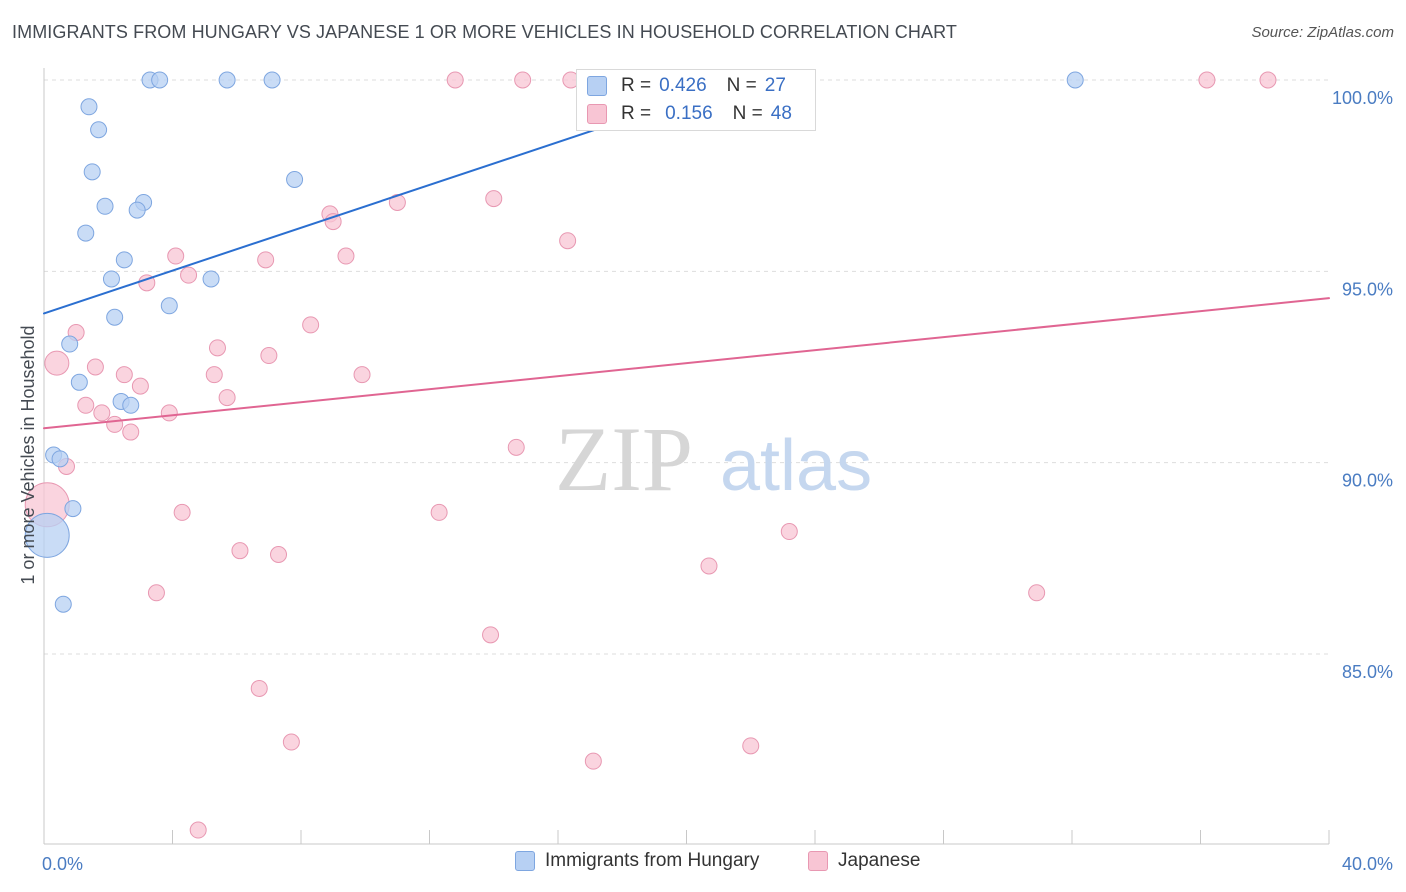 This screenshot has width=1406, height=892. What do you see at coordinates (28, 454) in the screenshot?
I see `y-axis-label: 1 or more Vehicles in Household` at bounding box center [28, 454].